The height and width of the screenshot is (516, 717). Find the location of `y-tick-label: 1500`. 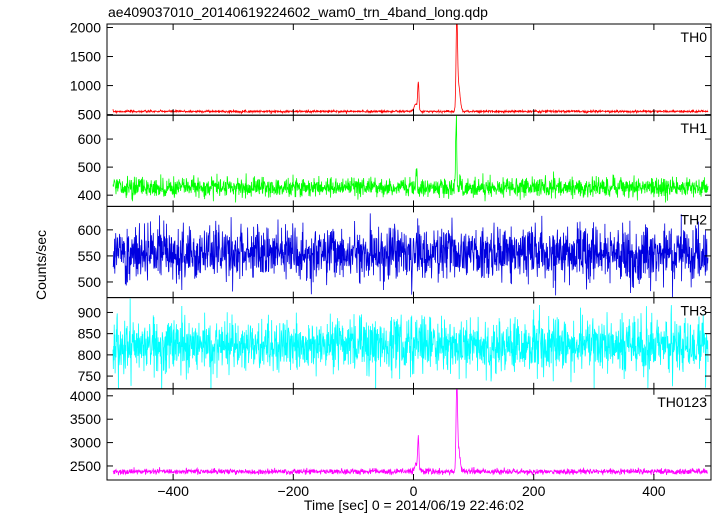

y-tick-label: 1500 is located at coordinates (85, 57).